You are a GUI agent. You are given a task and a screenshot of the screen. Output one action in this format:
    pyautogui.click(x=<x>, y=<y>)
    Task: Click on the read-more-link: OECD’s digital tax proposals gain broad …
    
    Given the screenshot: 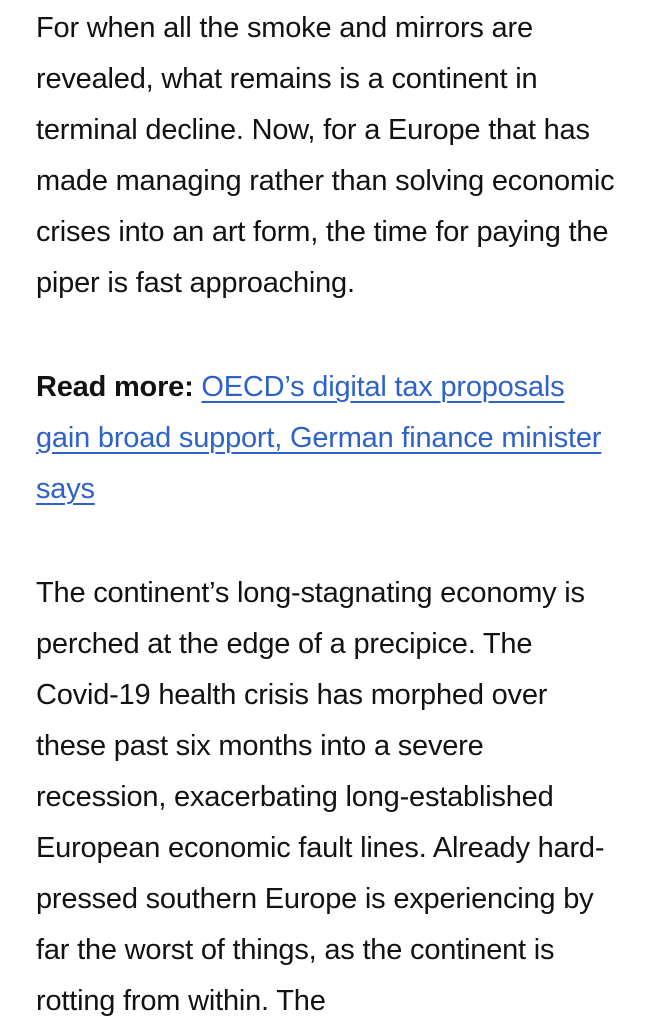 What is the action you would take?
    pyautogui.click(x=319, y=438)
    